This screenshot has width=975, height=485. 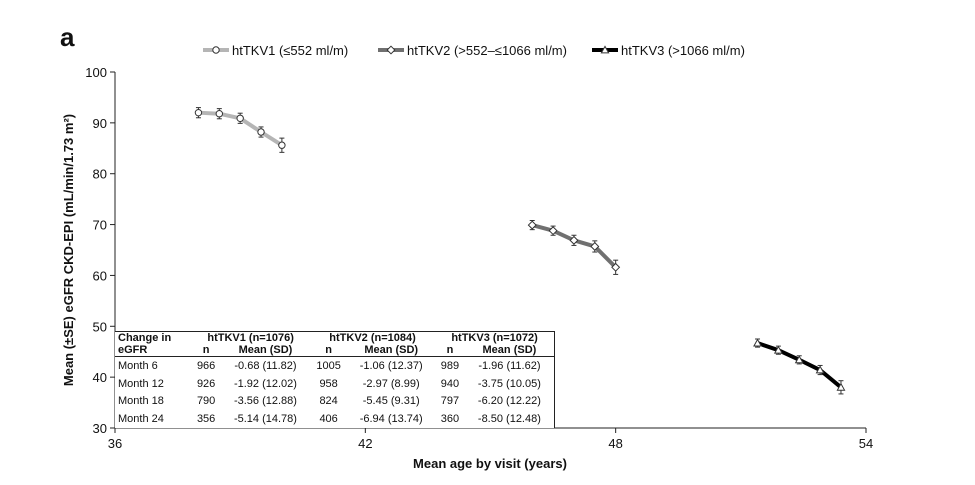 I want to click on table-group-header: htTKV3 (n=1072), so click(x=494, y=338).